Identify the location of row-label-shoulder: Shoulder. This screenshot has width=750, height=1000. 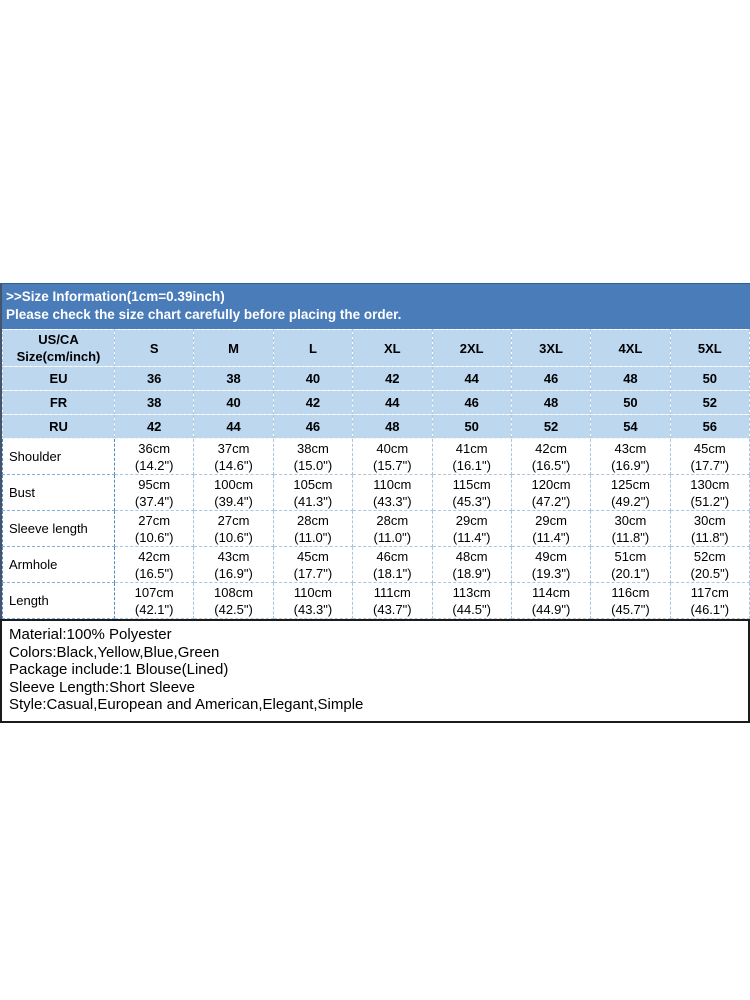
(58, 456).